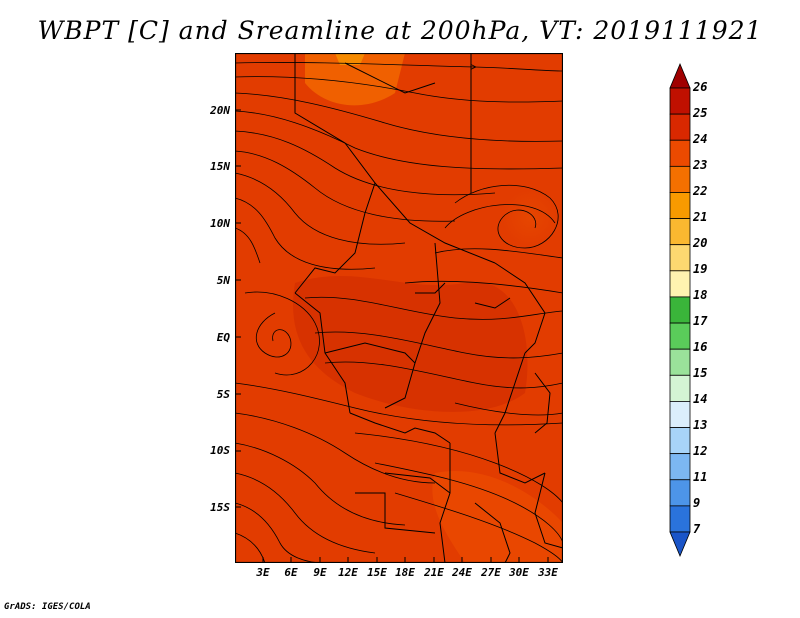 This screenshot has height=618, width=800. What do you see at coordinates (410, 343) in the screenshot?
I see `wbpt-warm-region` at bounding box center [410, 343].